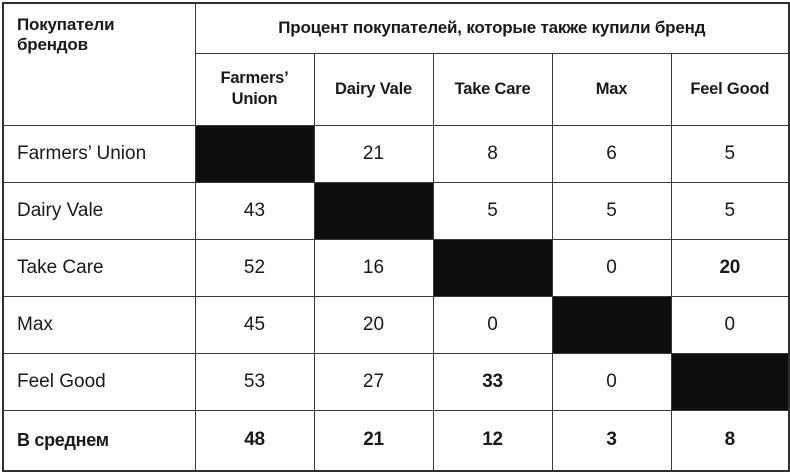  What do you see at coordinates (254, 89) in the screenshot?
I see `column-header-farmers-union: Farmers’ Union` at bounding box center [254, 89].